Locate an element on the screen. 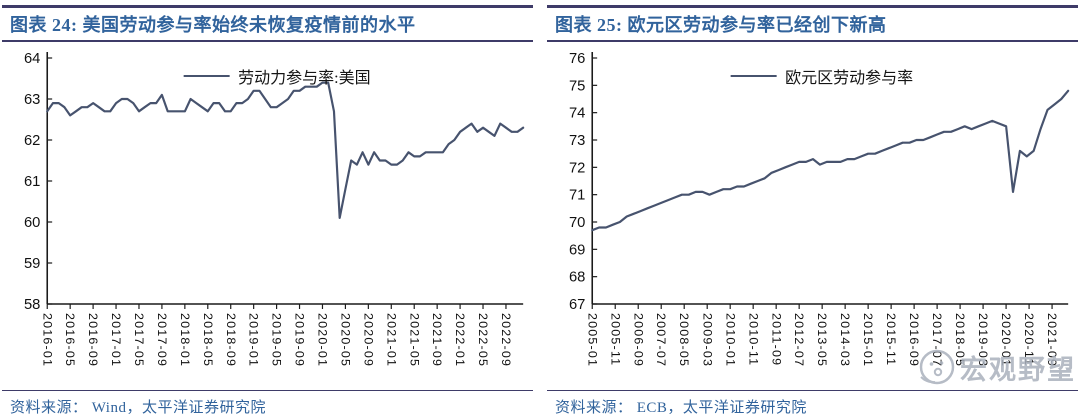 The height and width of the screenshot is (417, 1080). source-row-us: 资料来源： Wind，太平洋证券研究院 is located at coordinates (267, 403).